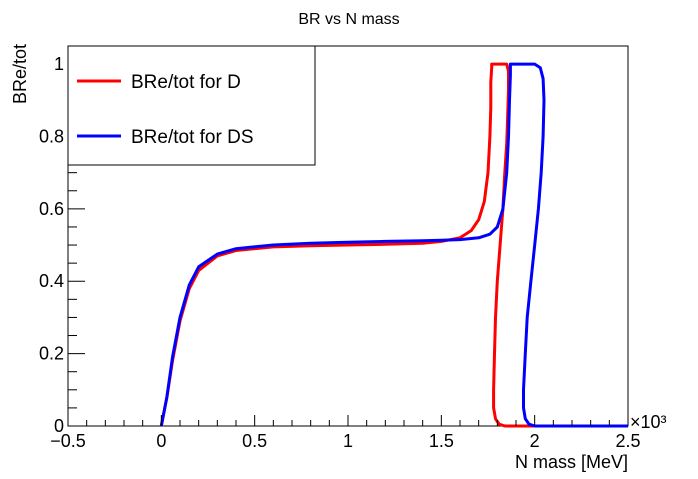 The width and height of the screenshot is (698, 479). Describe the element at coordinates (571, 462) in the screenshot. I see `x-axis-label: N mass [MeV]` at that location.